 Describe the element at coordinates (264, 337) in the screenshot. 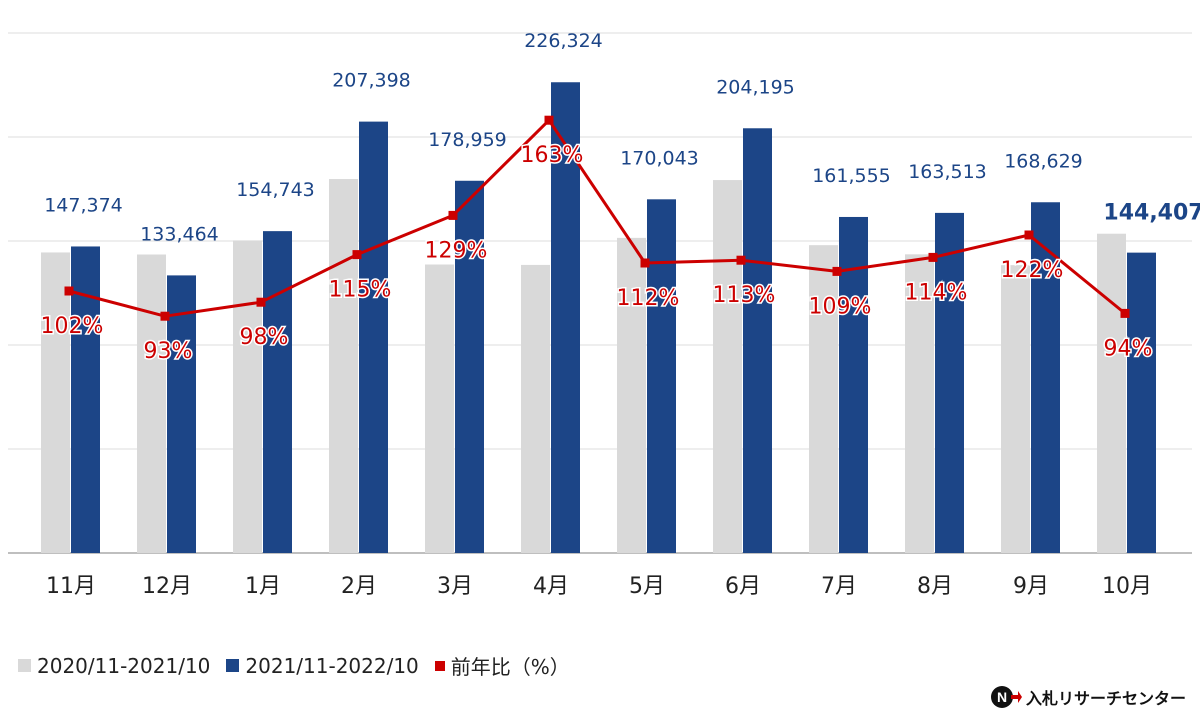

I see `ratio-label: 98%` at that location.